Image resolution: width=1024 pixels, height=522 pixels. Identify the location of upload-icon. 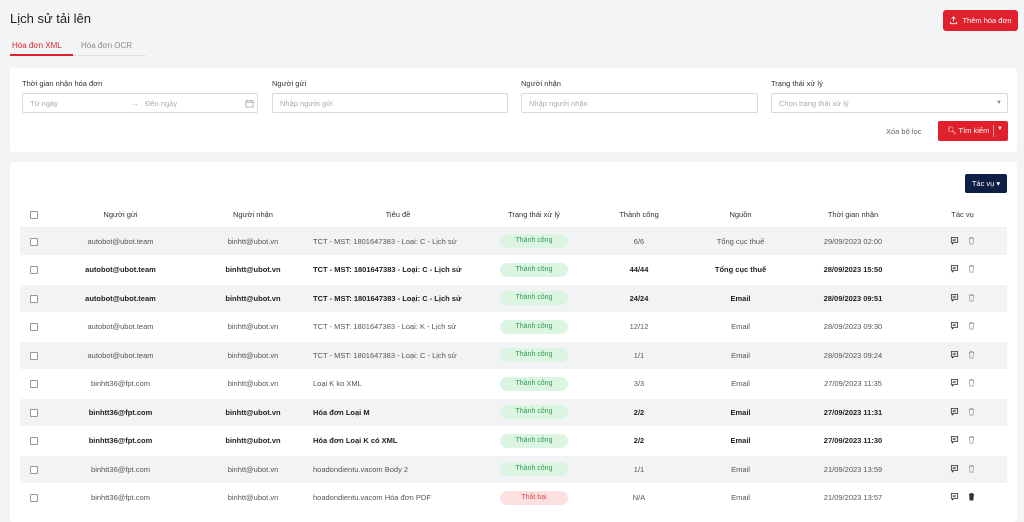
(954, 20).